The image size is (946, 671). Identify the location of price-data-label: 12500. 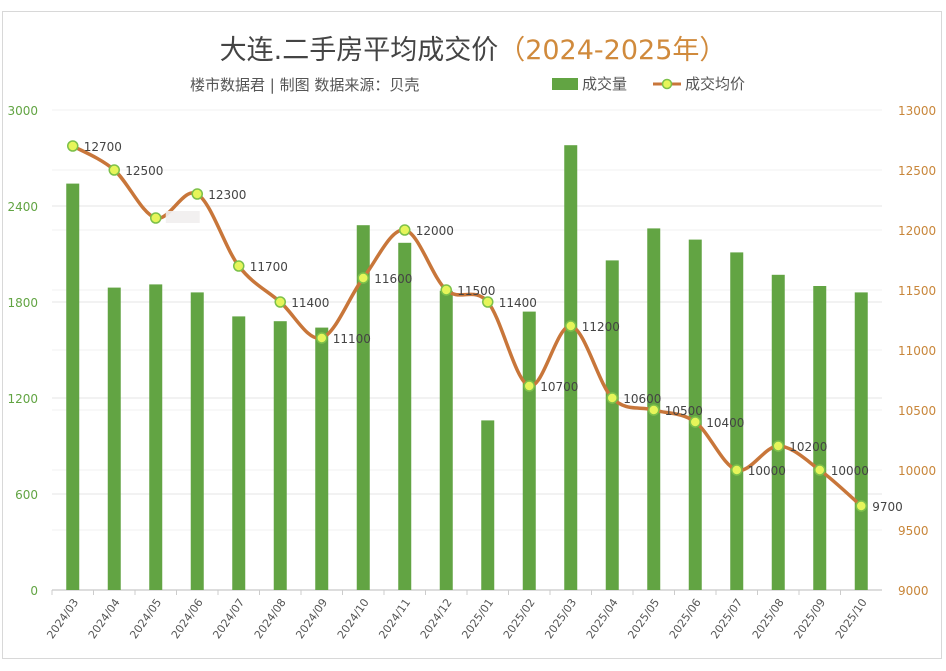
(144, 171).